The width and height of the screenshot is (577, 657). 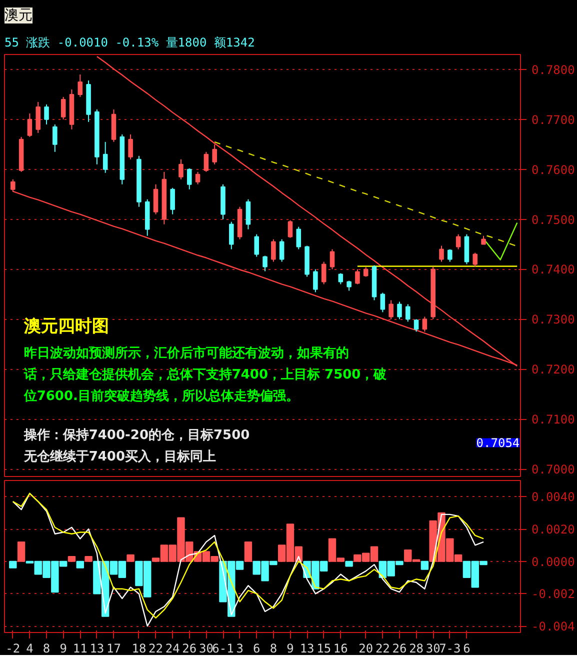 What do you see at coordinates (18, 16) in the screenshot?
I see `chart-title: 澳元` at bounding box center [18, 16].